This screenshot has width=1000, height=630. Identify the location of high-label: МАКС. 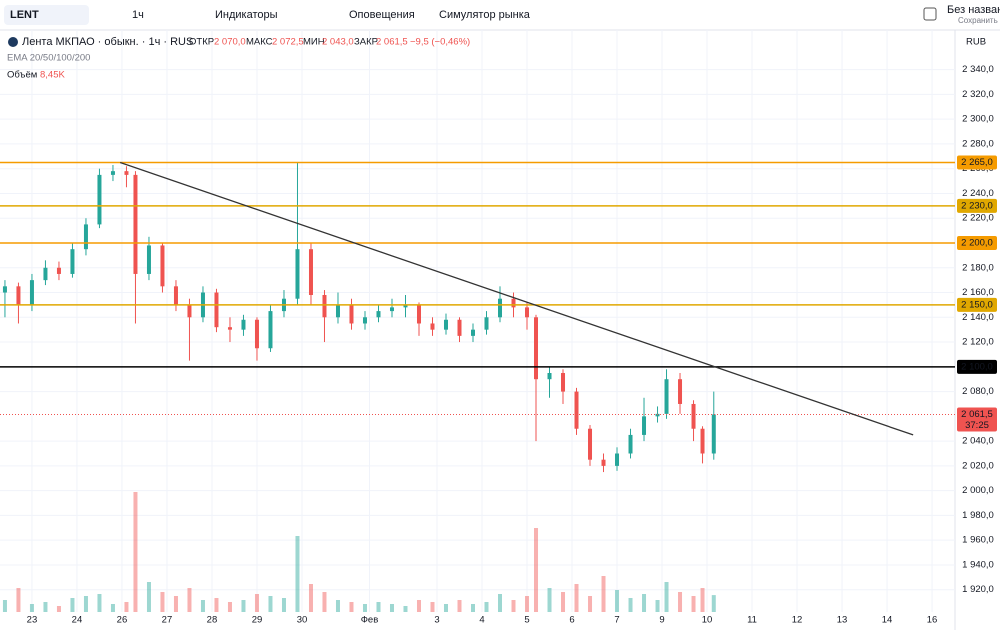
(259, 42).